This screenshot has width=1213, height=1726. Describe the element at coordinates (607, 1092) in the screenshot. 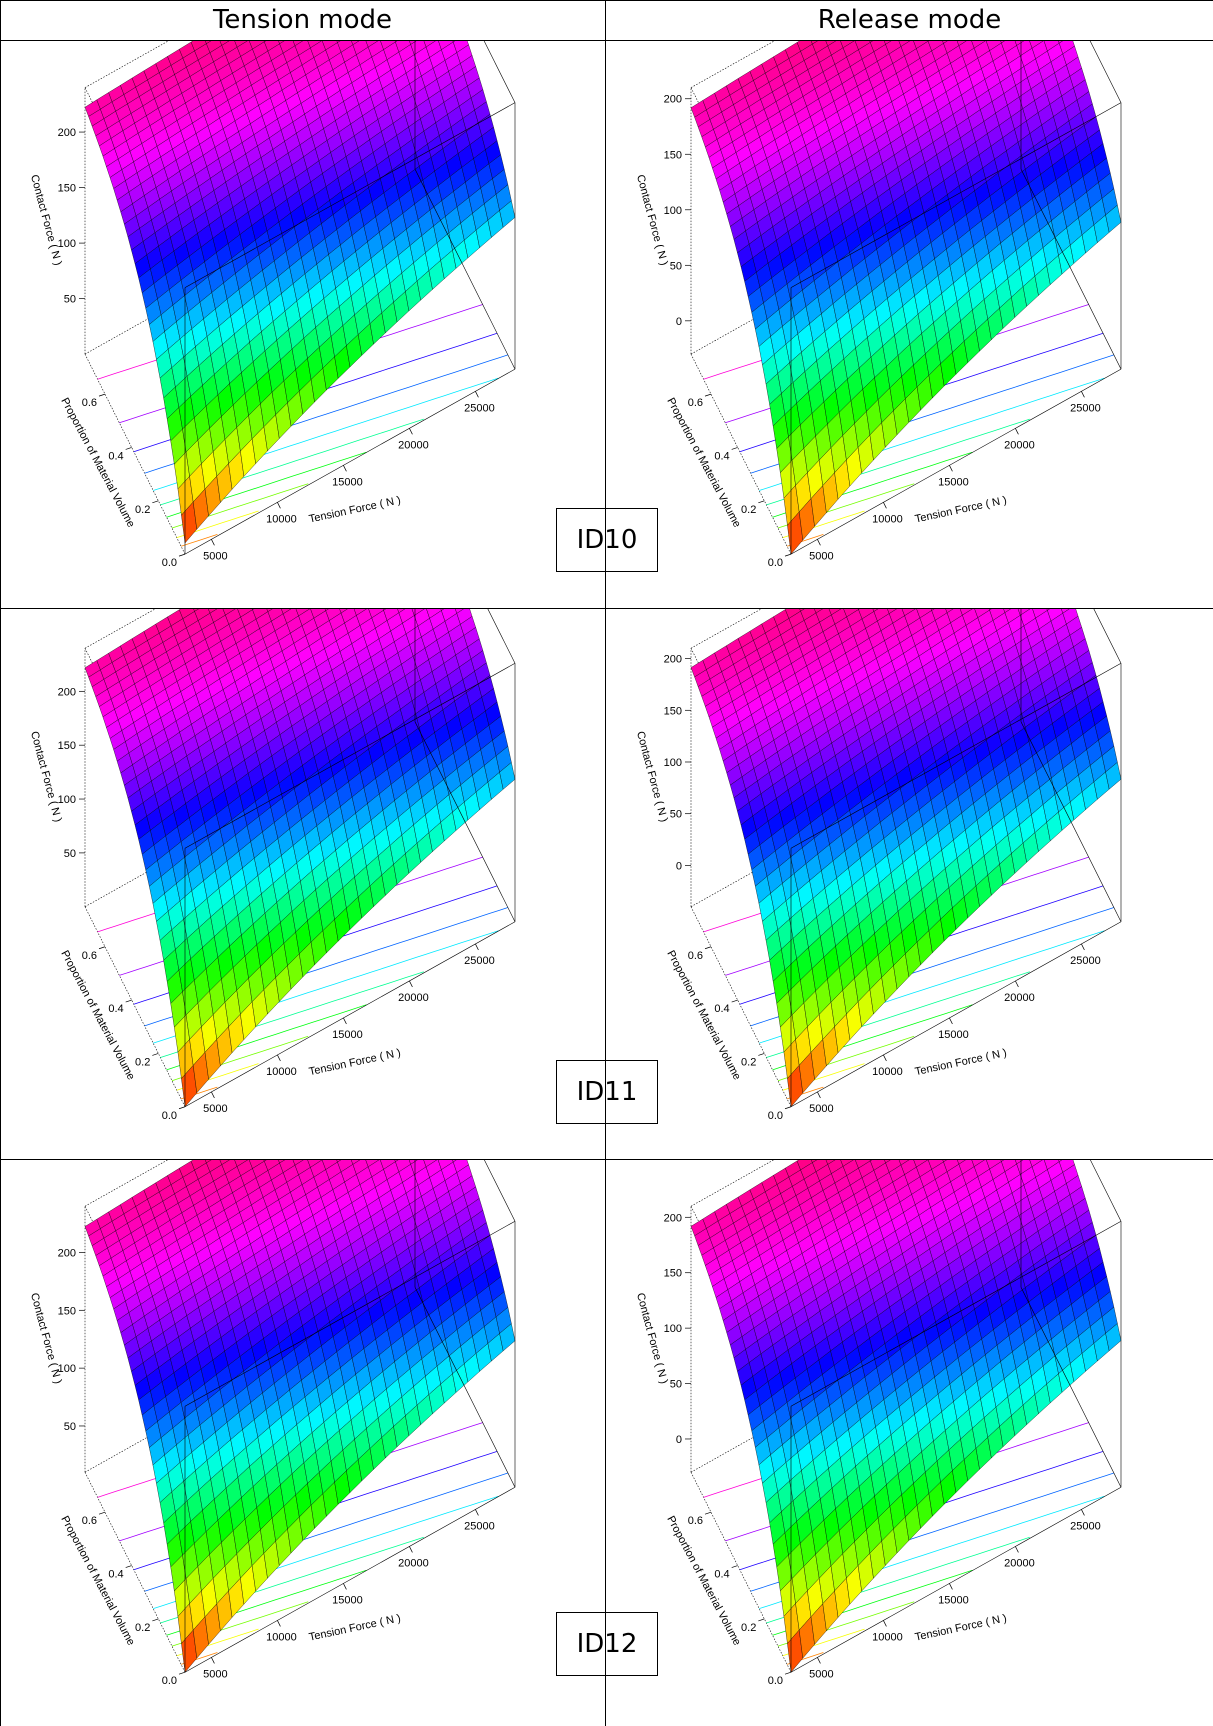

I see `id-label-id11: ID11` at that location.